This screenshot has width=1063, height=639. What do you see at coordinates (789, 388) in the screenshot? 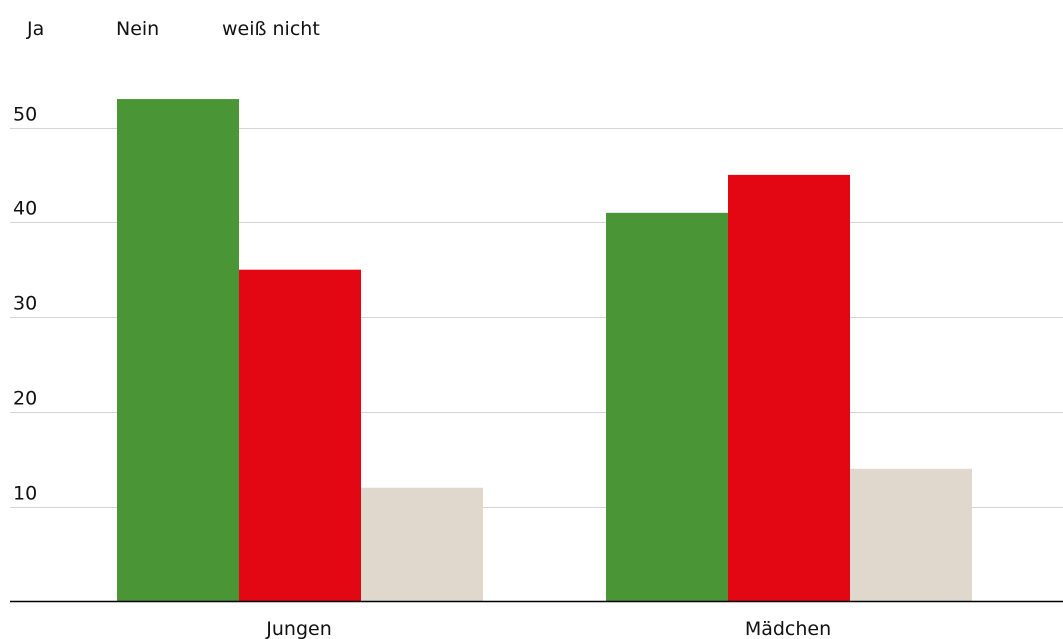
I see `bar-mdchen-nein` at bounding box center [789, 388].